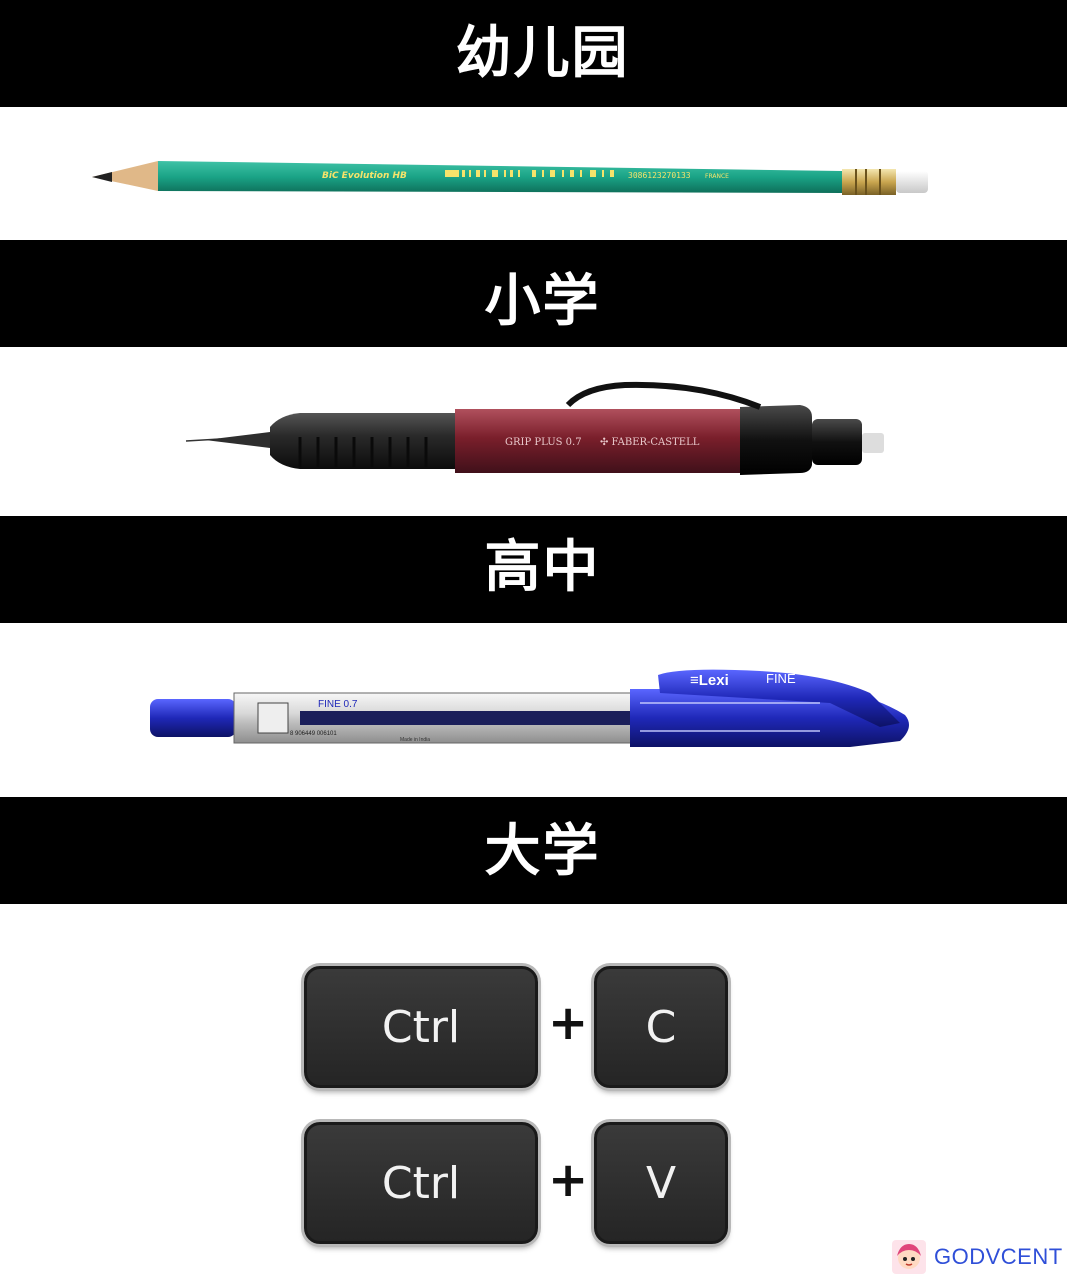  What do you see at coordinates (717, 176) in the screenshot?
I see `svg-text: FRANCE` at bounding box center [717, 176].